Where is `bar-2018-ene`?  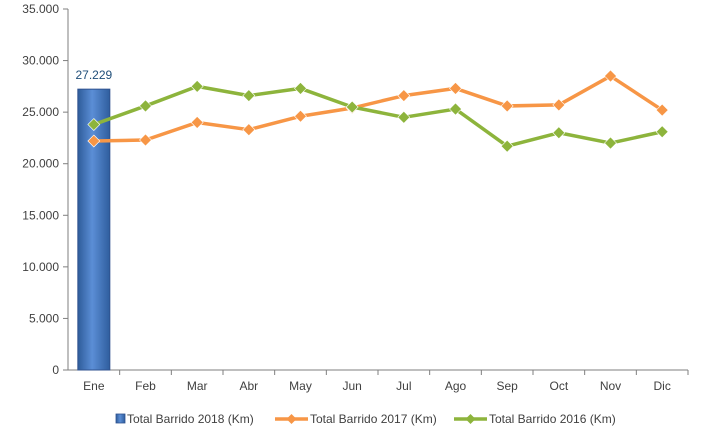 bar-2018-ene is located at coordinates (94, 229).